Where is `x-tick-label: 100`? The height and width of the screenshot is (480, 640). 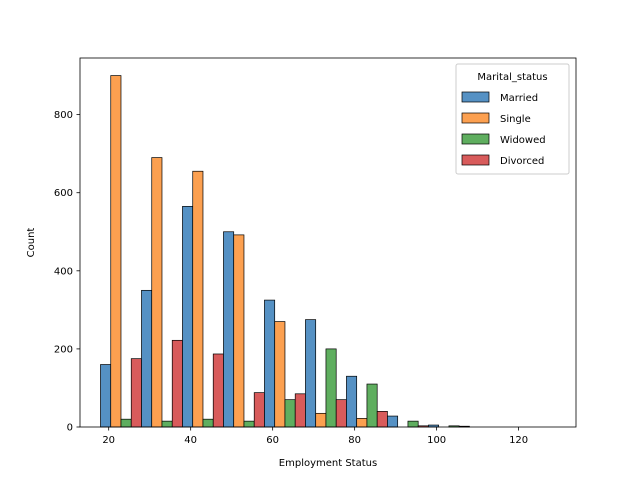 x-tick-label: 100 is located at coordinates (436, 440).